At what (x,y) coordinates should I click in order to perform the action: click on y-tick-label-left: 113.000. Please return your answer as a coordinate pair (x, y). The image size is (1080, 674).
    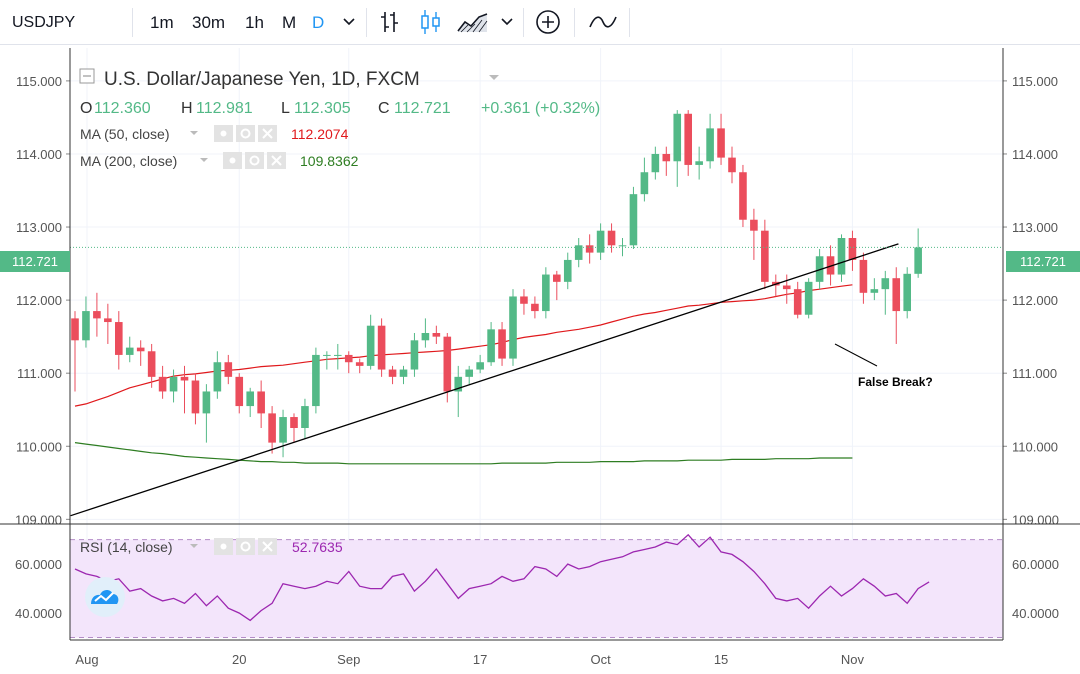
    Looking at the image, I should click on (39, 227).